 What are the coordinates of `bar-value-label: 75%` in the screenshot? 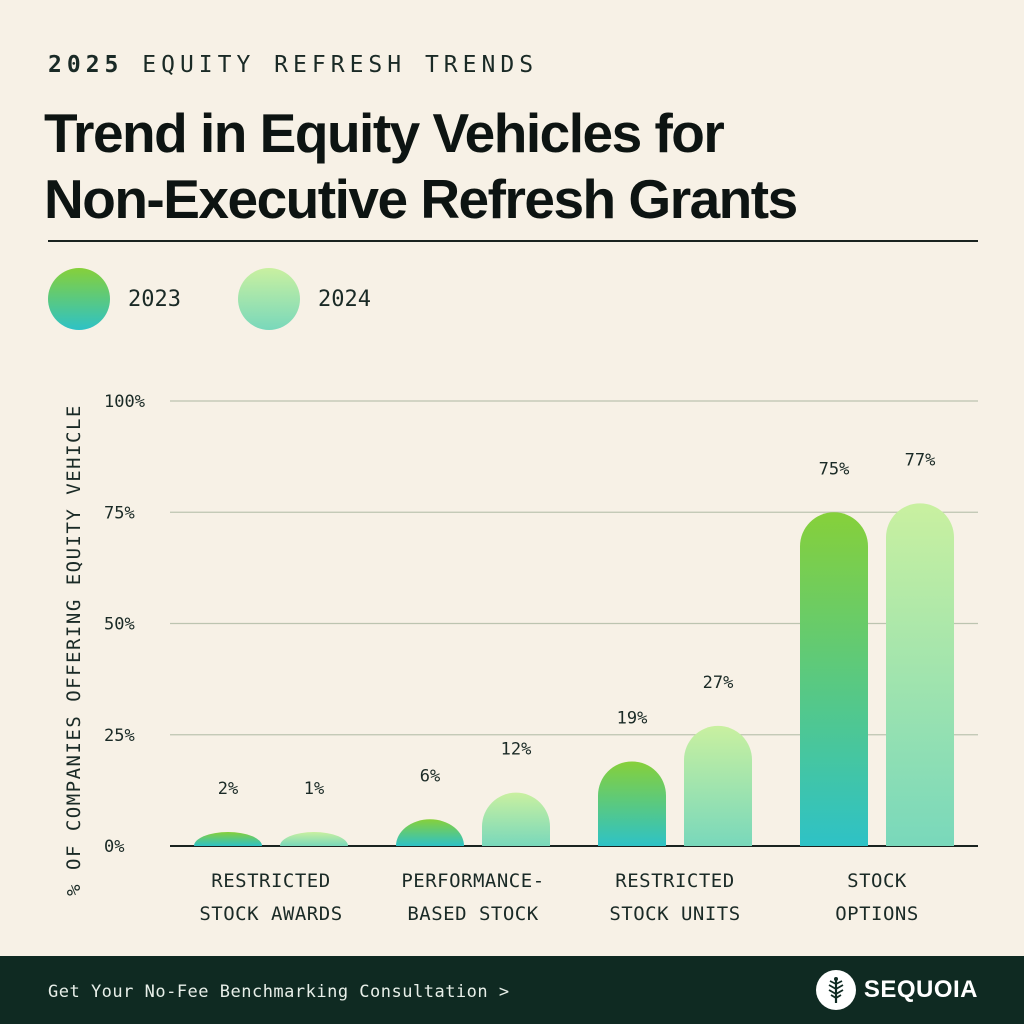 It's located at (834, 469).